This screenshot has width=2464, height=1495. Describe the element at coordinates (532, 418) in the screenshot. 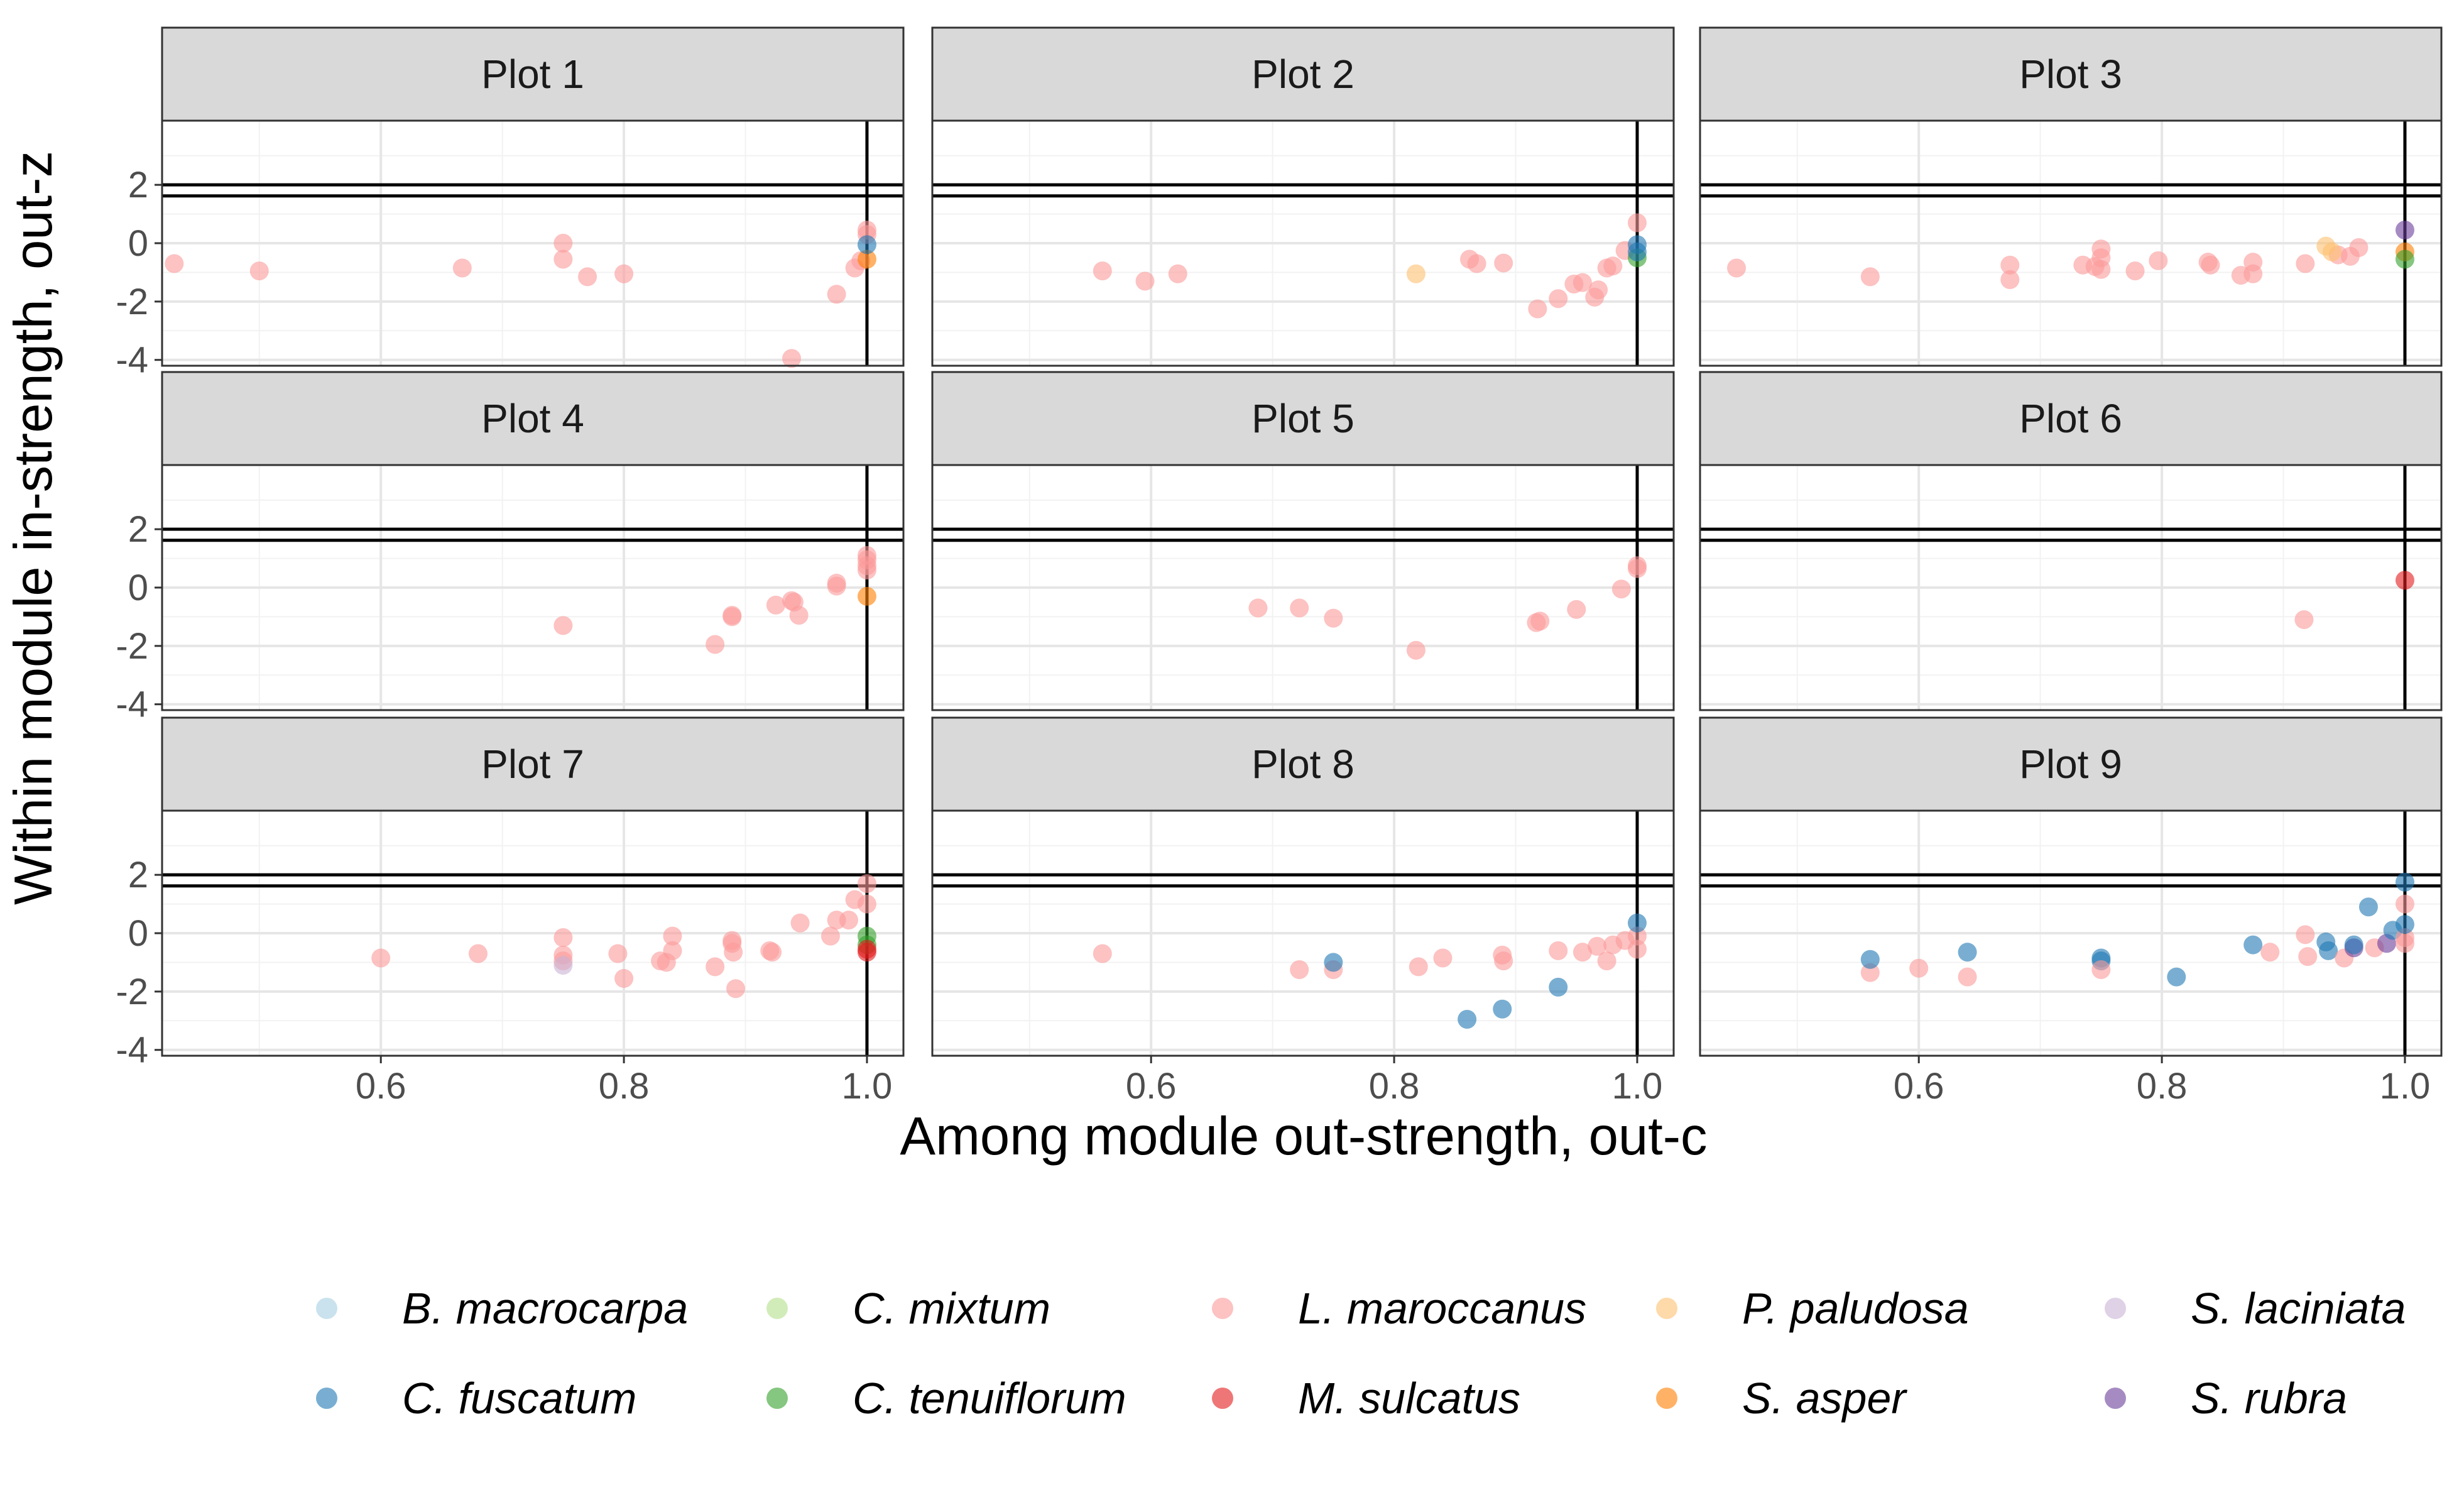

I see `facet-title: Plot 4` at that location.